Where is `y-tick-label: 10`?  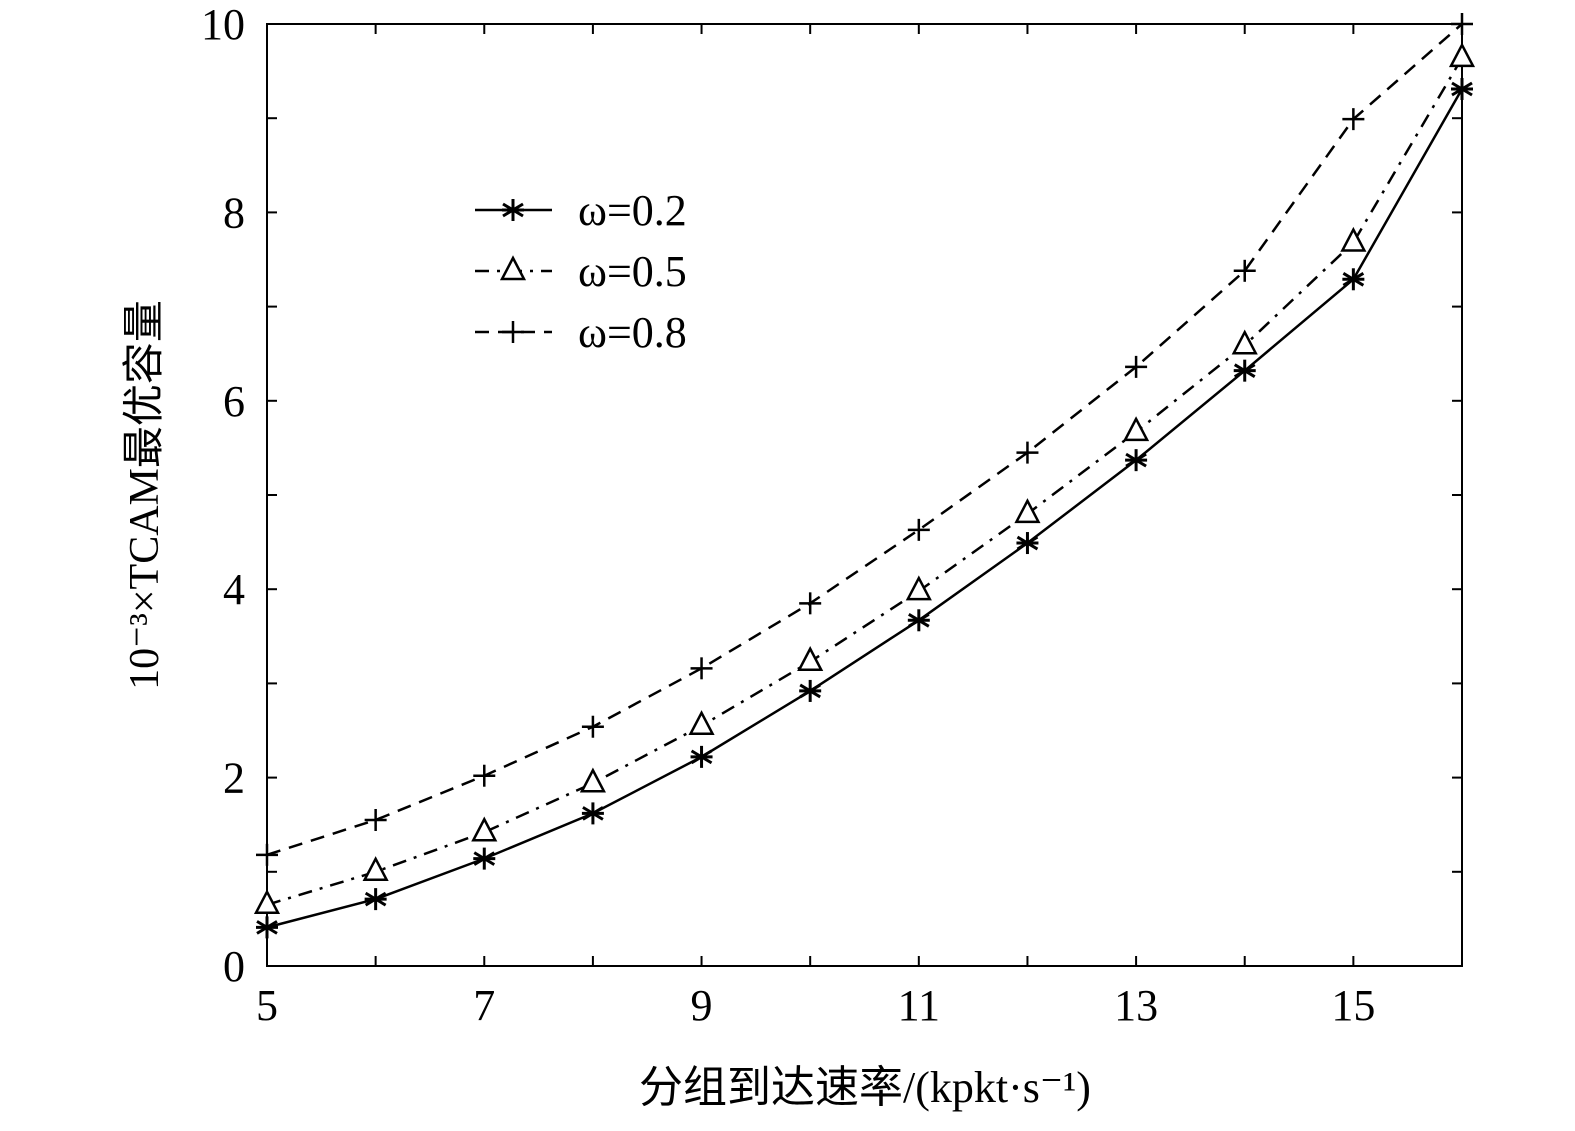
y-tick-label: 10 is located at coordinates (223, 24).